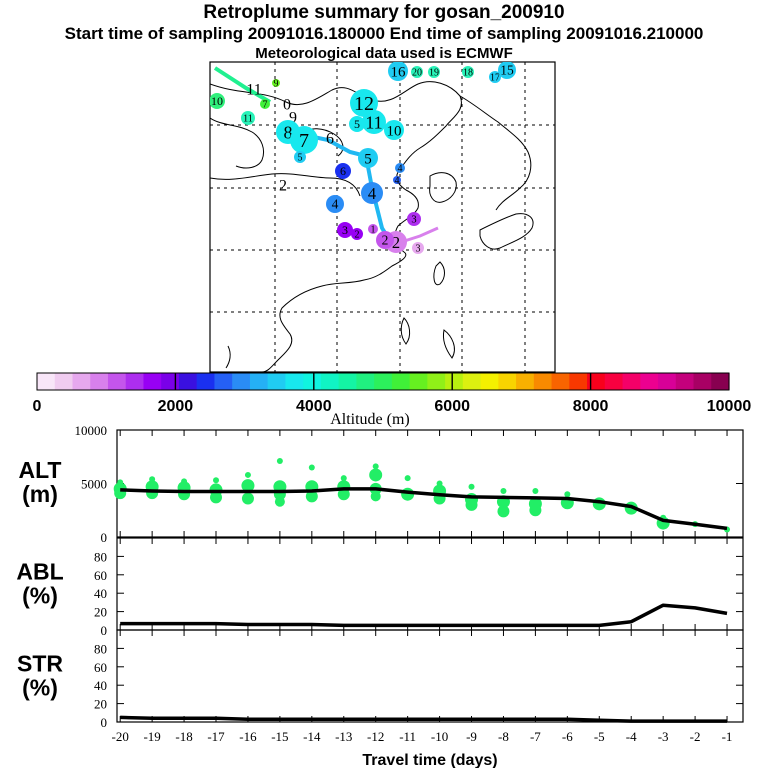  What do you see at coordinates (380, 587) in the screenshot?
I see `panel-abl: 0 20 40 60 80 ABL(%)` at bounding box center [380, 587].